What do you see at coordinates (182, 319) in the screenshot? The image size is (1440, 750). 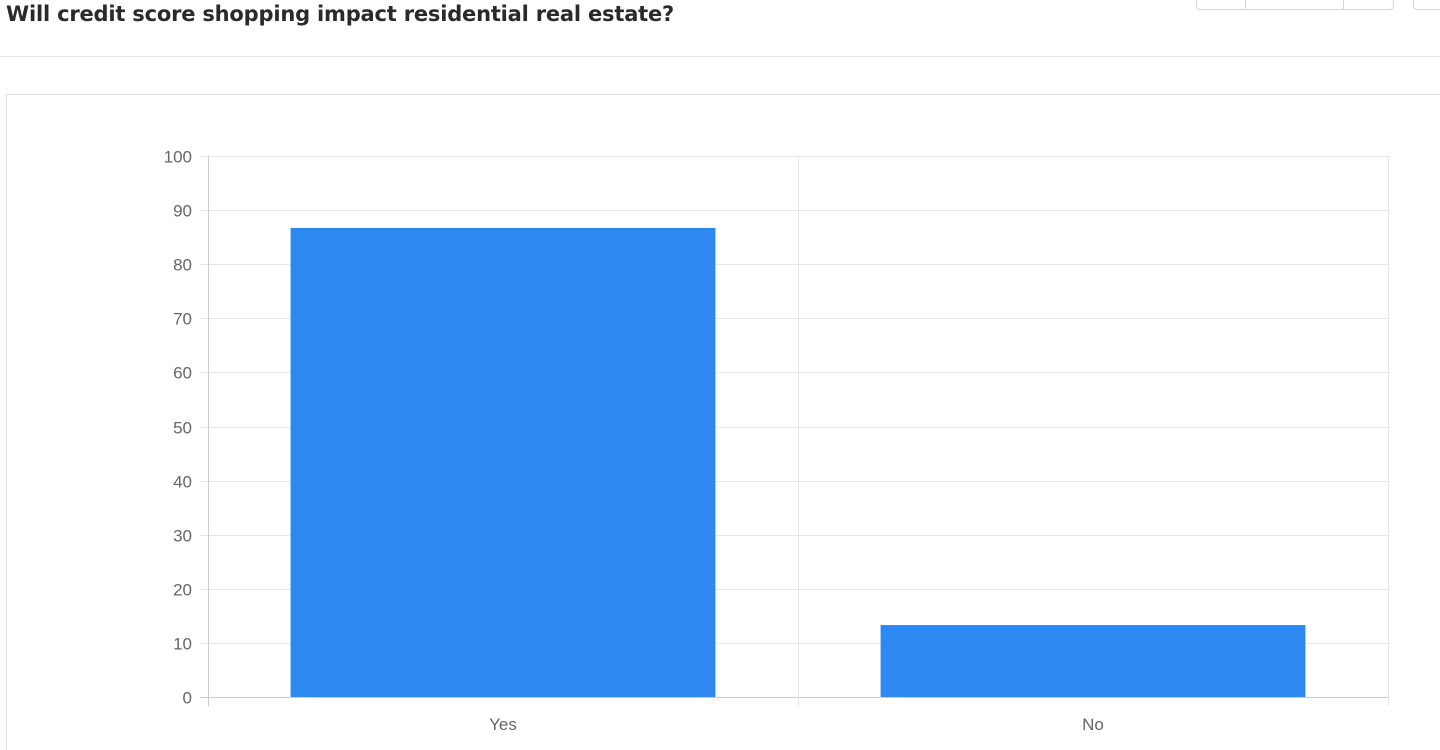 I see `y-tick-label: 70` at bounding box center [182, 319].